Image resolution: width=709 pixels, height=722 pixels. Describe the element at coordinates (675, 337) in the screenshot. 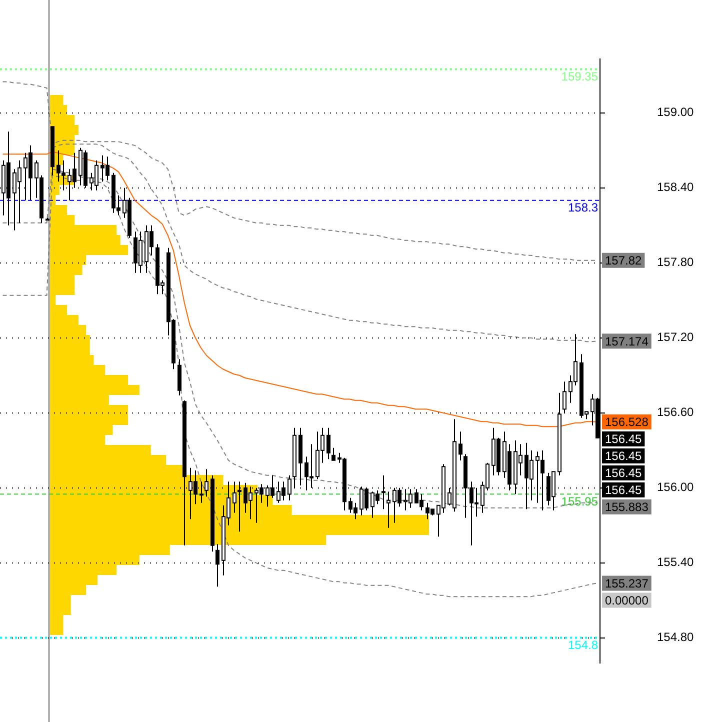

I see `y-tick-label: 157.20` at that location.